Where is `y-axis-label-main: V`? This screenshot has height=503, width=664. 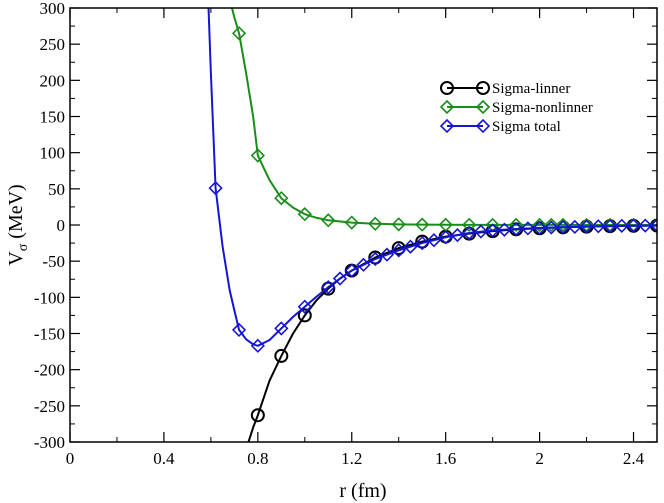 y-axis-label-main: V is located at coordinates (16, 258).